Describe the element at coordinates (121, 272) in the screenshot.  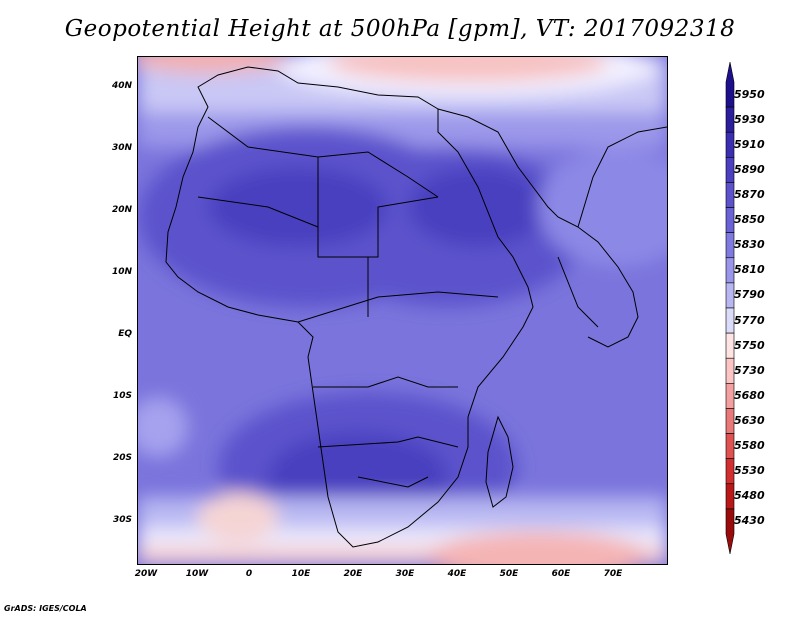
I see `lat-label-10n: 10N` at that location.